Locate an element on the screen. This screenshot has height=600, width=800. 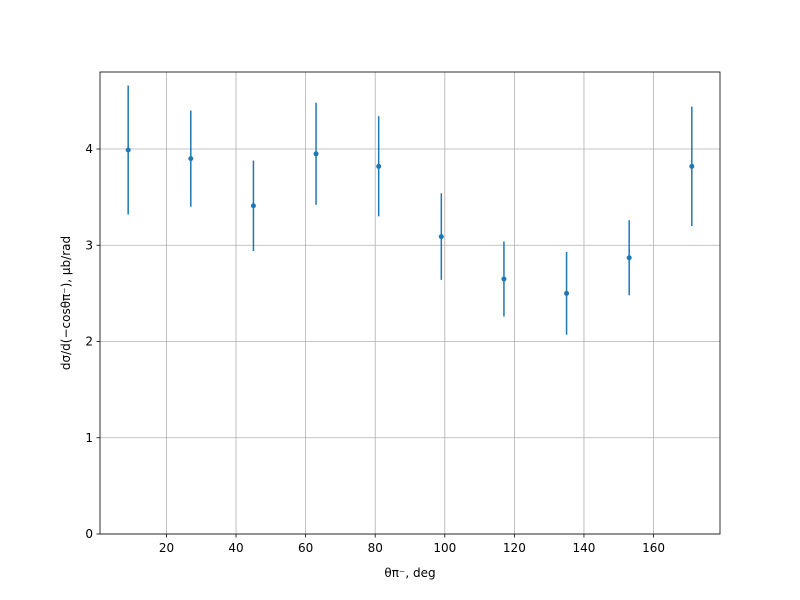
x-tick-label: 100 is located at coordinates (444, 548).